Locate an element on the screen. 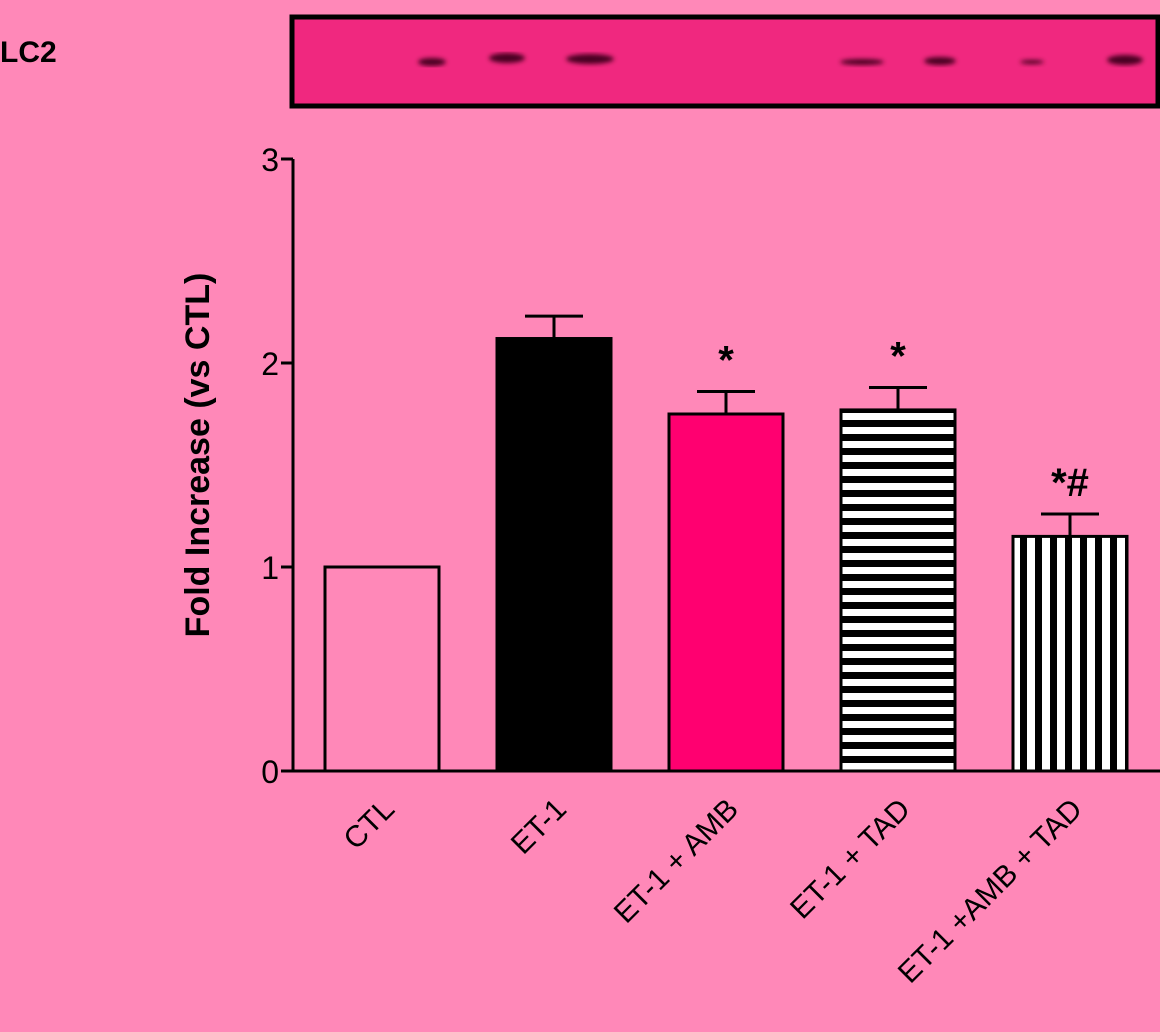  y-tick-label: 3 is located at coordinates (270, 160).